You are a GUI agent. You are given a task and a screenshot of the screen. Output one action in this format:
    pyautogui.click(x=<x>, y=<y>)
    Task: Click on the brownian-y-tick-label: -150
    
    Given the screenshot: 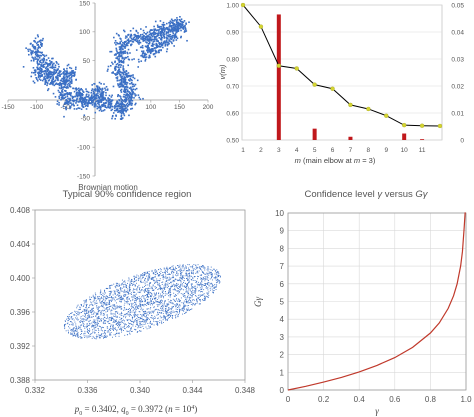 What is the action you would take?
    pyautogui.click(x=83, y=176)
    